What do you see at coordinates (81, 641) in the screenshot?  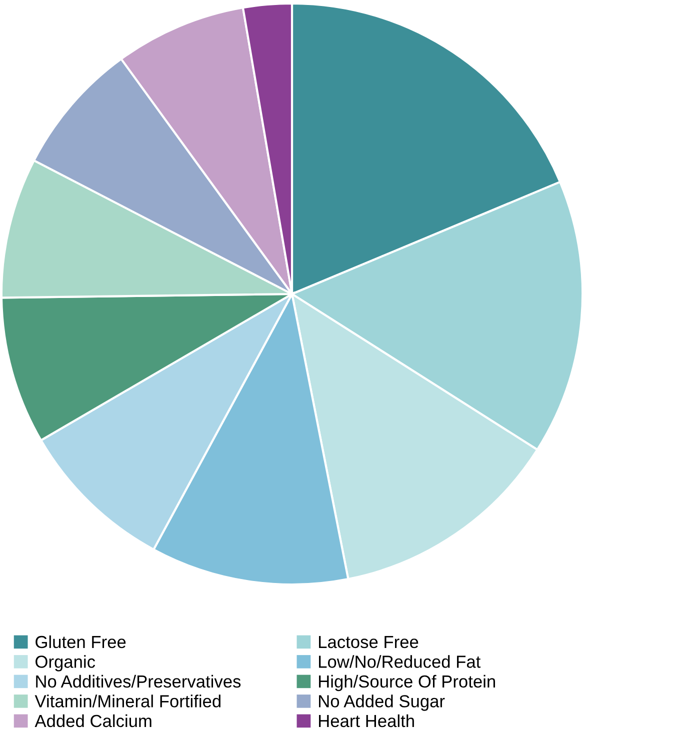 I see `legend-label: Gluten Free` at bounding box center [81, 641].